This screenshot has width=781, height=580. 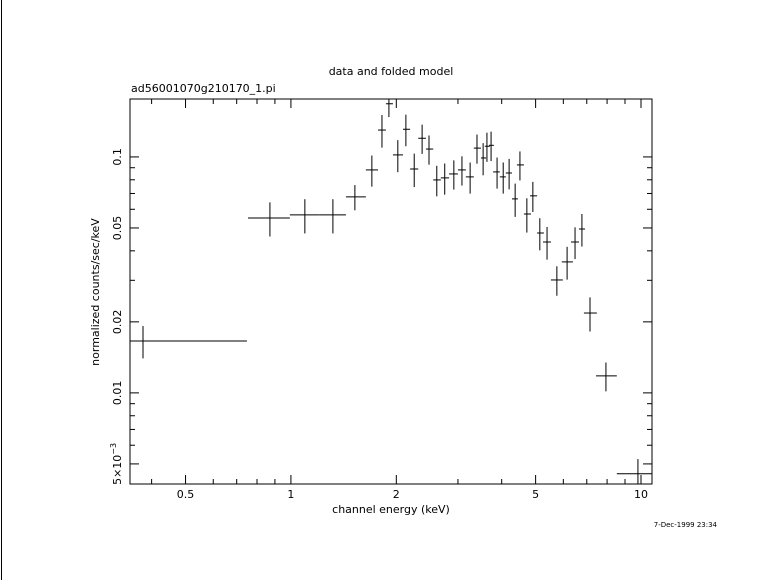 I want to click on y-tick-label-exponent: −3, so click(x=113, y=449).